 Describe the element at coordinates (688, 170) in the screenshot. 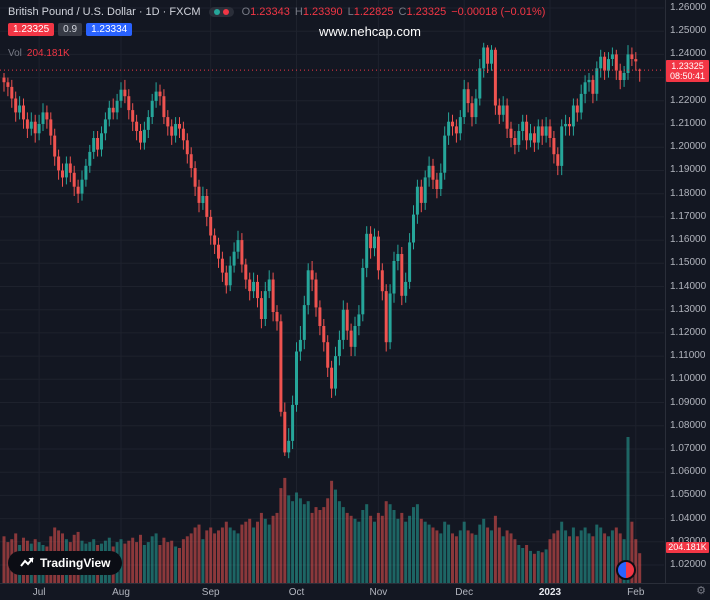

I see `price-tick-label: 1.19000` at that location.